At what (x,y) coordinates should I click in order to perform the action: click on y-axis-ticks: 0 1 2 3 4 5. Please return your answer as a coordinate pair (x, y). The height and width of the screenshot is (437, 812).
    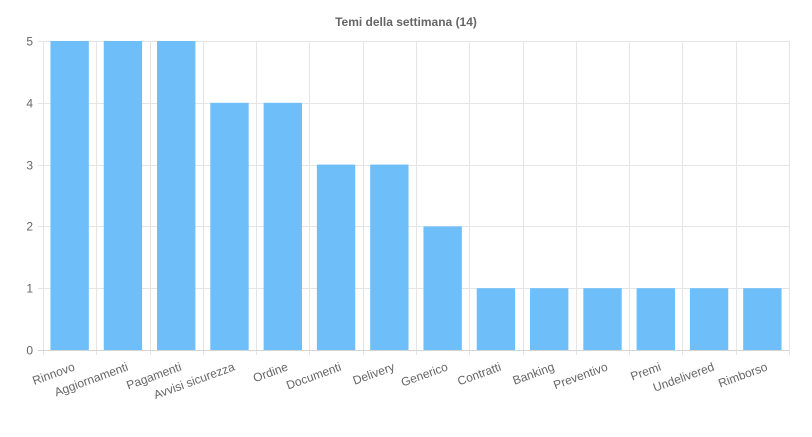
    Looking at the image, I should click on (29, 196).